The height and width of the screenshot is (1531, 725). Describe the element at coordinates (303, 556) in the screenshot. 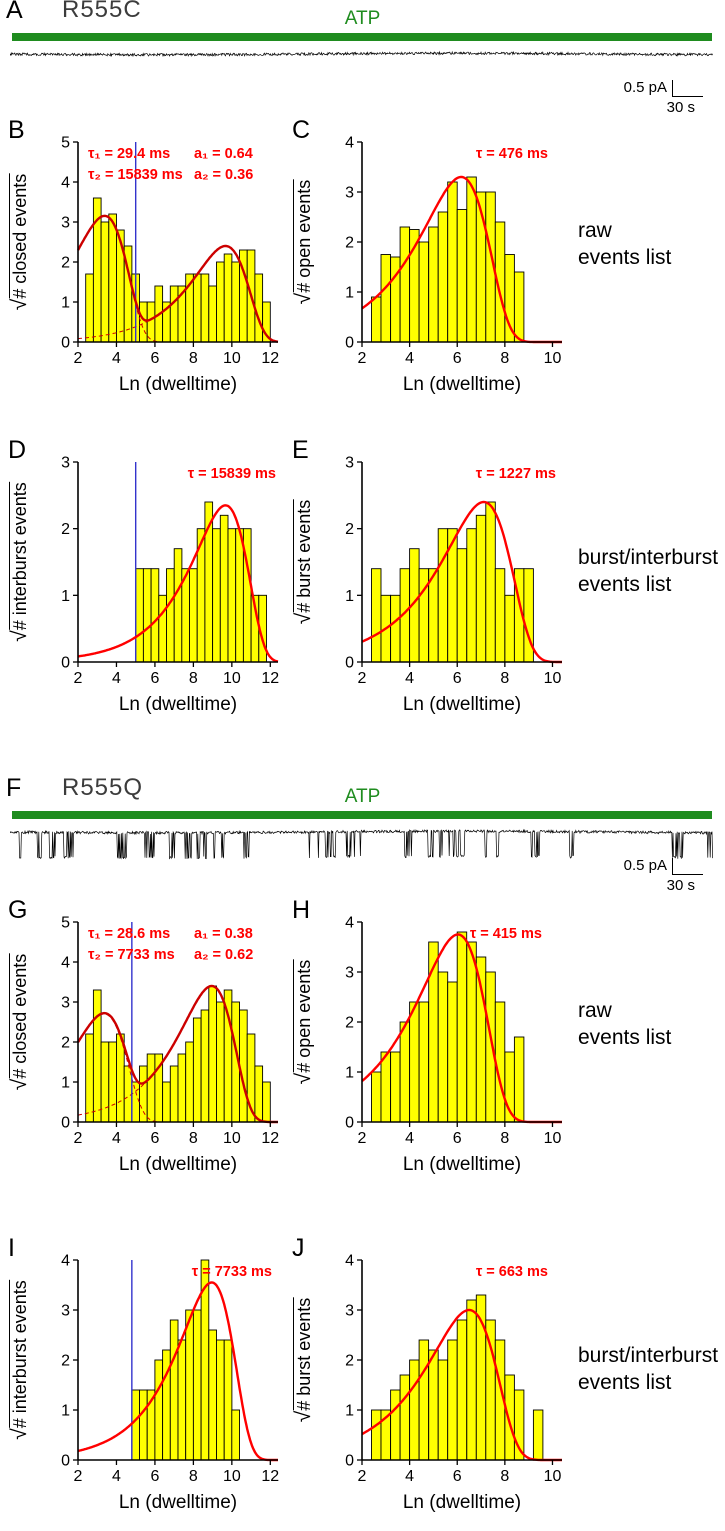

I see `y-axis-label-text: # burst events` at that location.